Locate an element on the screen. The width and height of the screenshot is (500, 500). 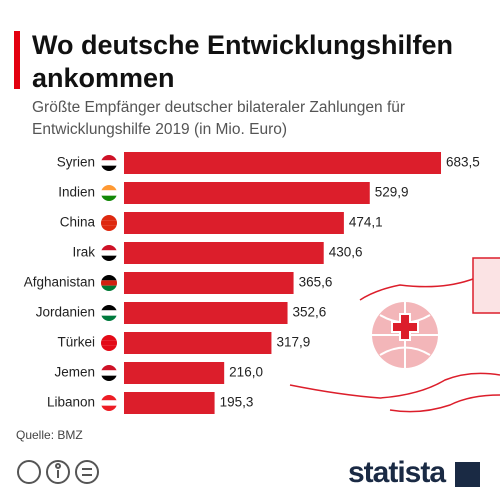
value-label: 683,5 is located at coordinates (463, 162).